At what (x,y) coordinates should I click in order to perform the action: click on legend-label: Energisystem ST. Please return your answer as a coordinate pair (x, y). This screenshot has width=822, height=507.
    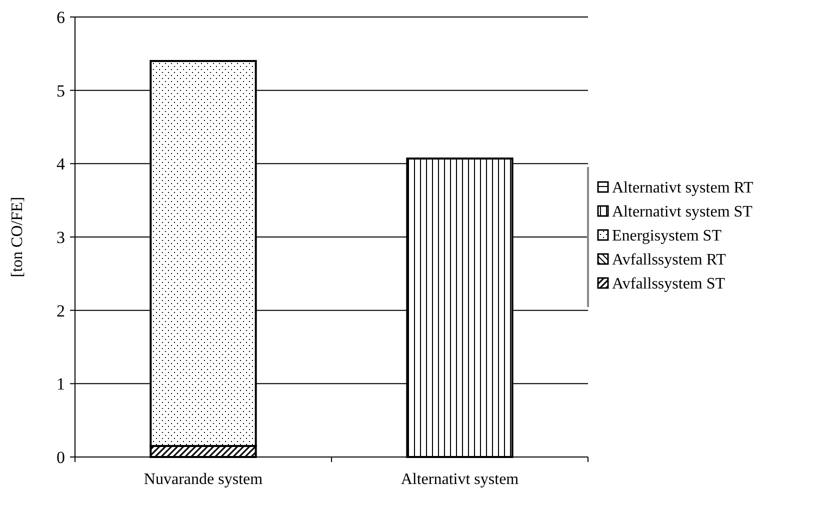
    Looking at the image, I should click on (667, 236).